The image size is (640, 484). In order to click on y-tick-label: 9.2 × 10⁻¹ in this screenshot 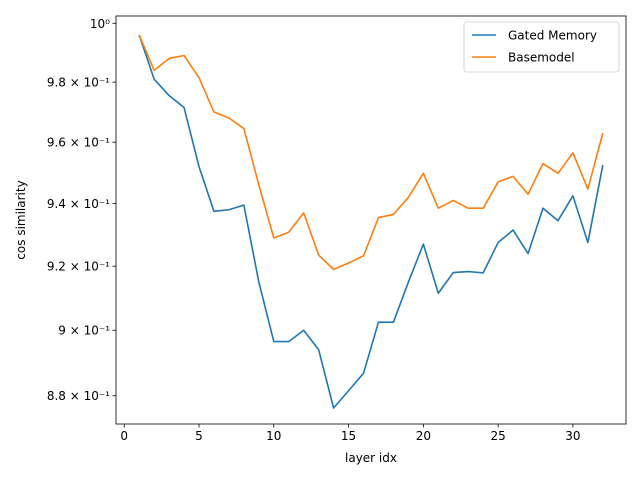, I will do `click(78, 267)`.